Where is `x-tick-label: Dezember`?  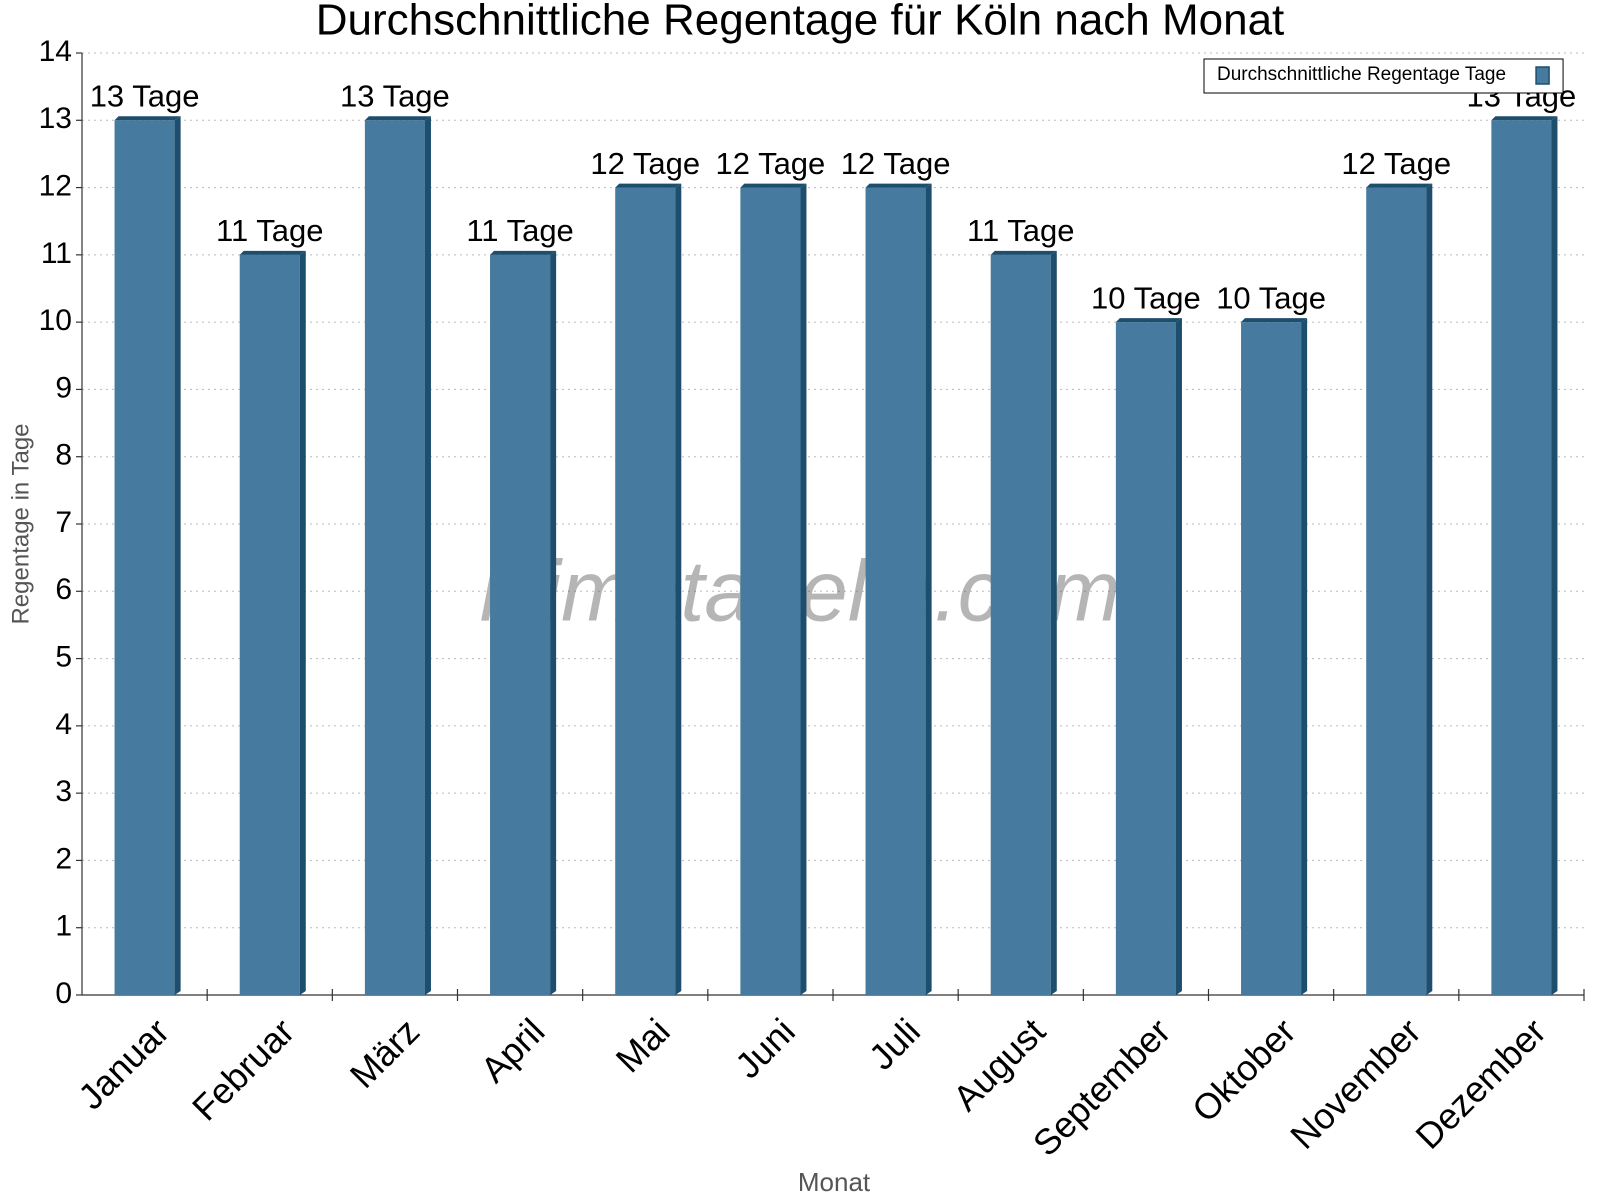
x-tick-label: Dezember is located at coordinates (1480, 1083).